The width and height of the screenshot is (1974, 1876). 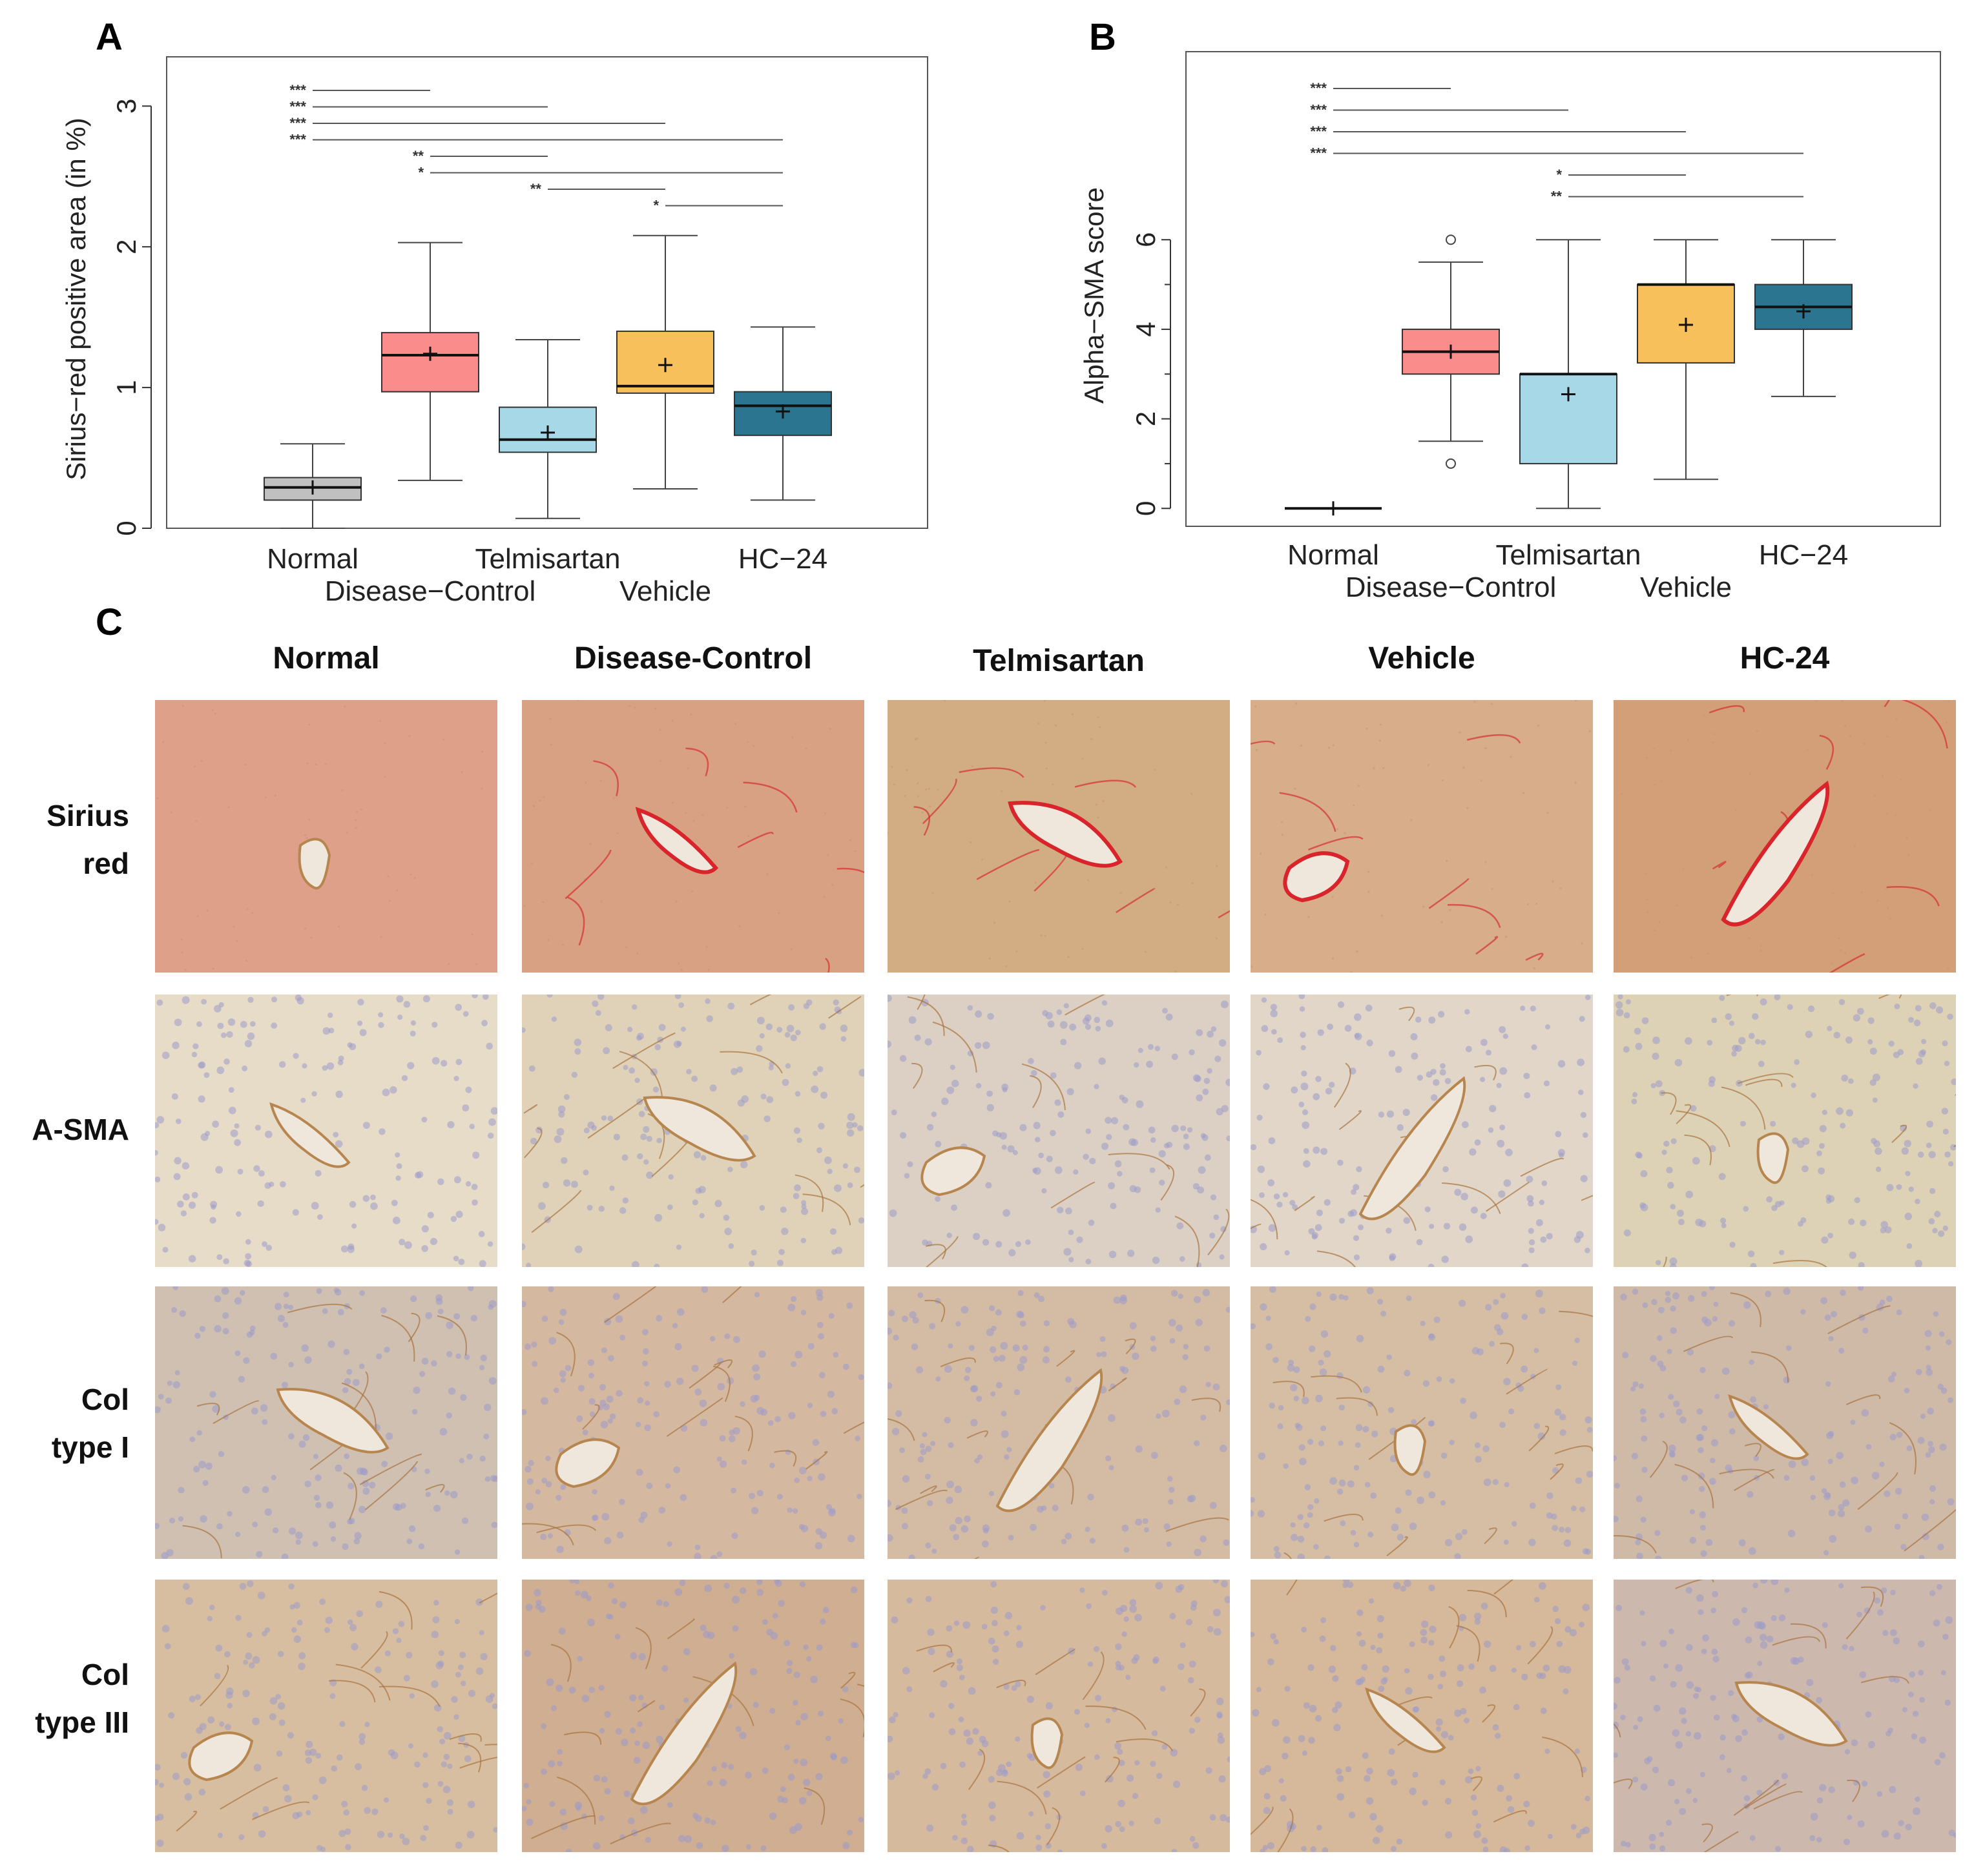 What do you see at coordinates (326, 1716) in the screenshot?
I see `tissue-background` at bounding box center [326, 1716].